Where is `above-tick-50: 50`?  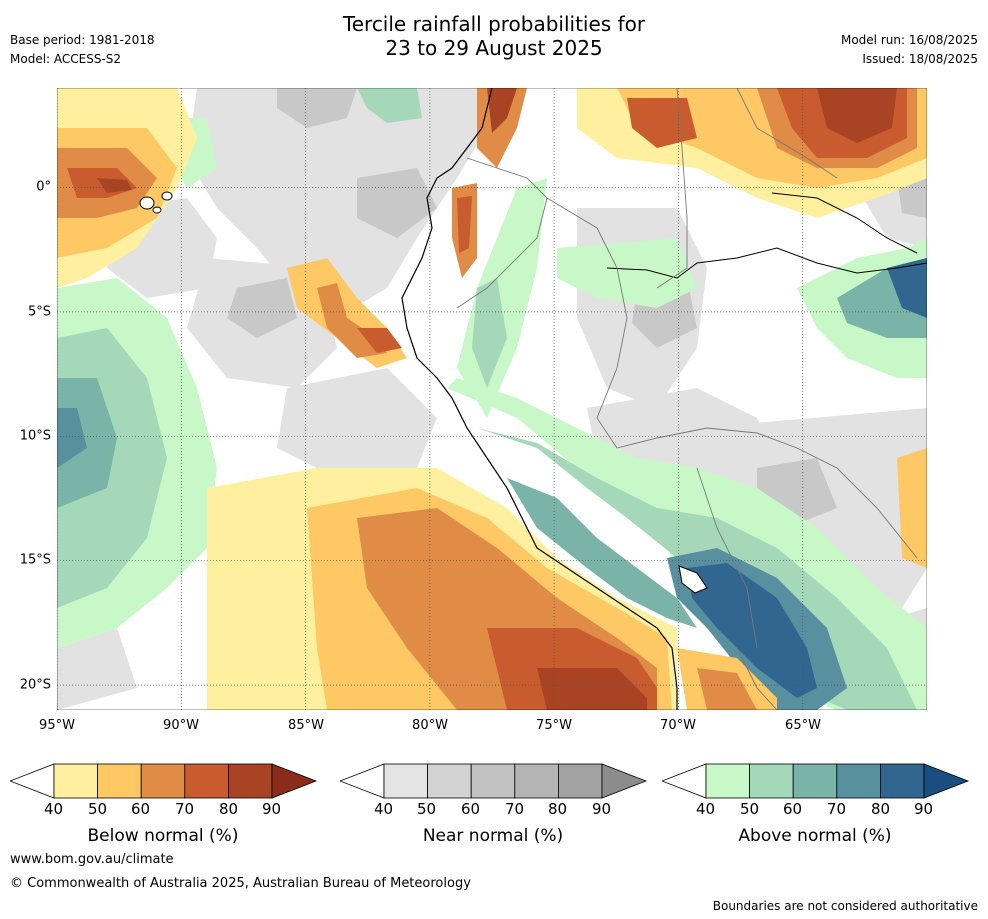
above-tick-50: 50 is located at coordinates (750, 809).